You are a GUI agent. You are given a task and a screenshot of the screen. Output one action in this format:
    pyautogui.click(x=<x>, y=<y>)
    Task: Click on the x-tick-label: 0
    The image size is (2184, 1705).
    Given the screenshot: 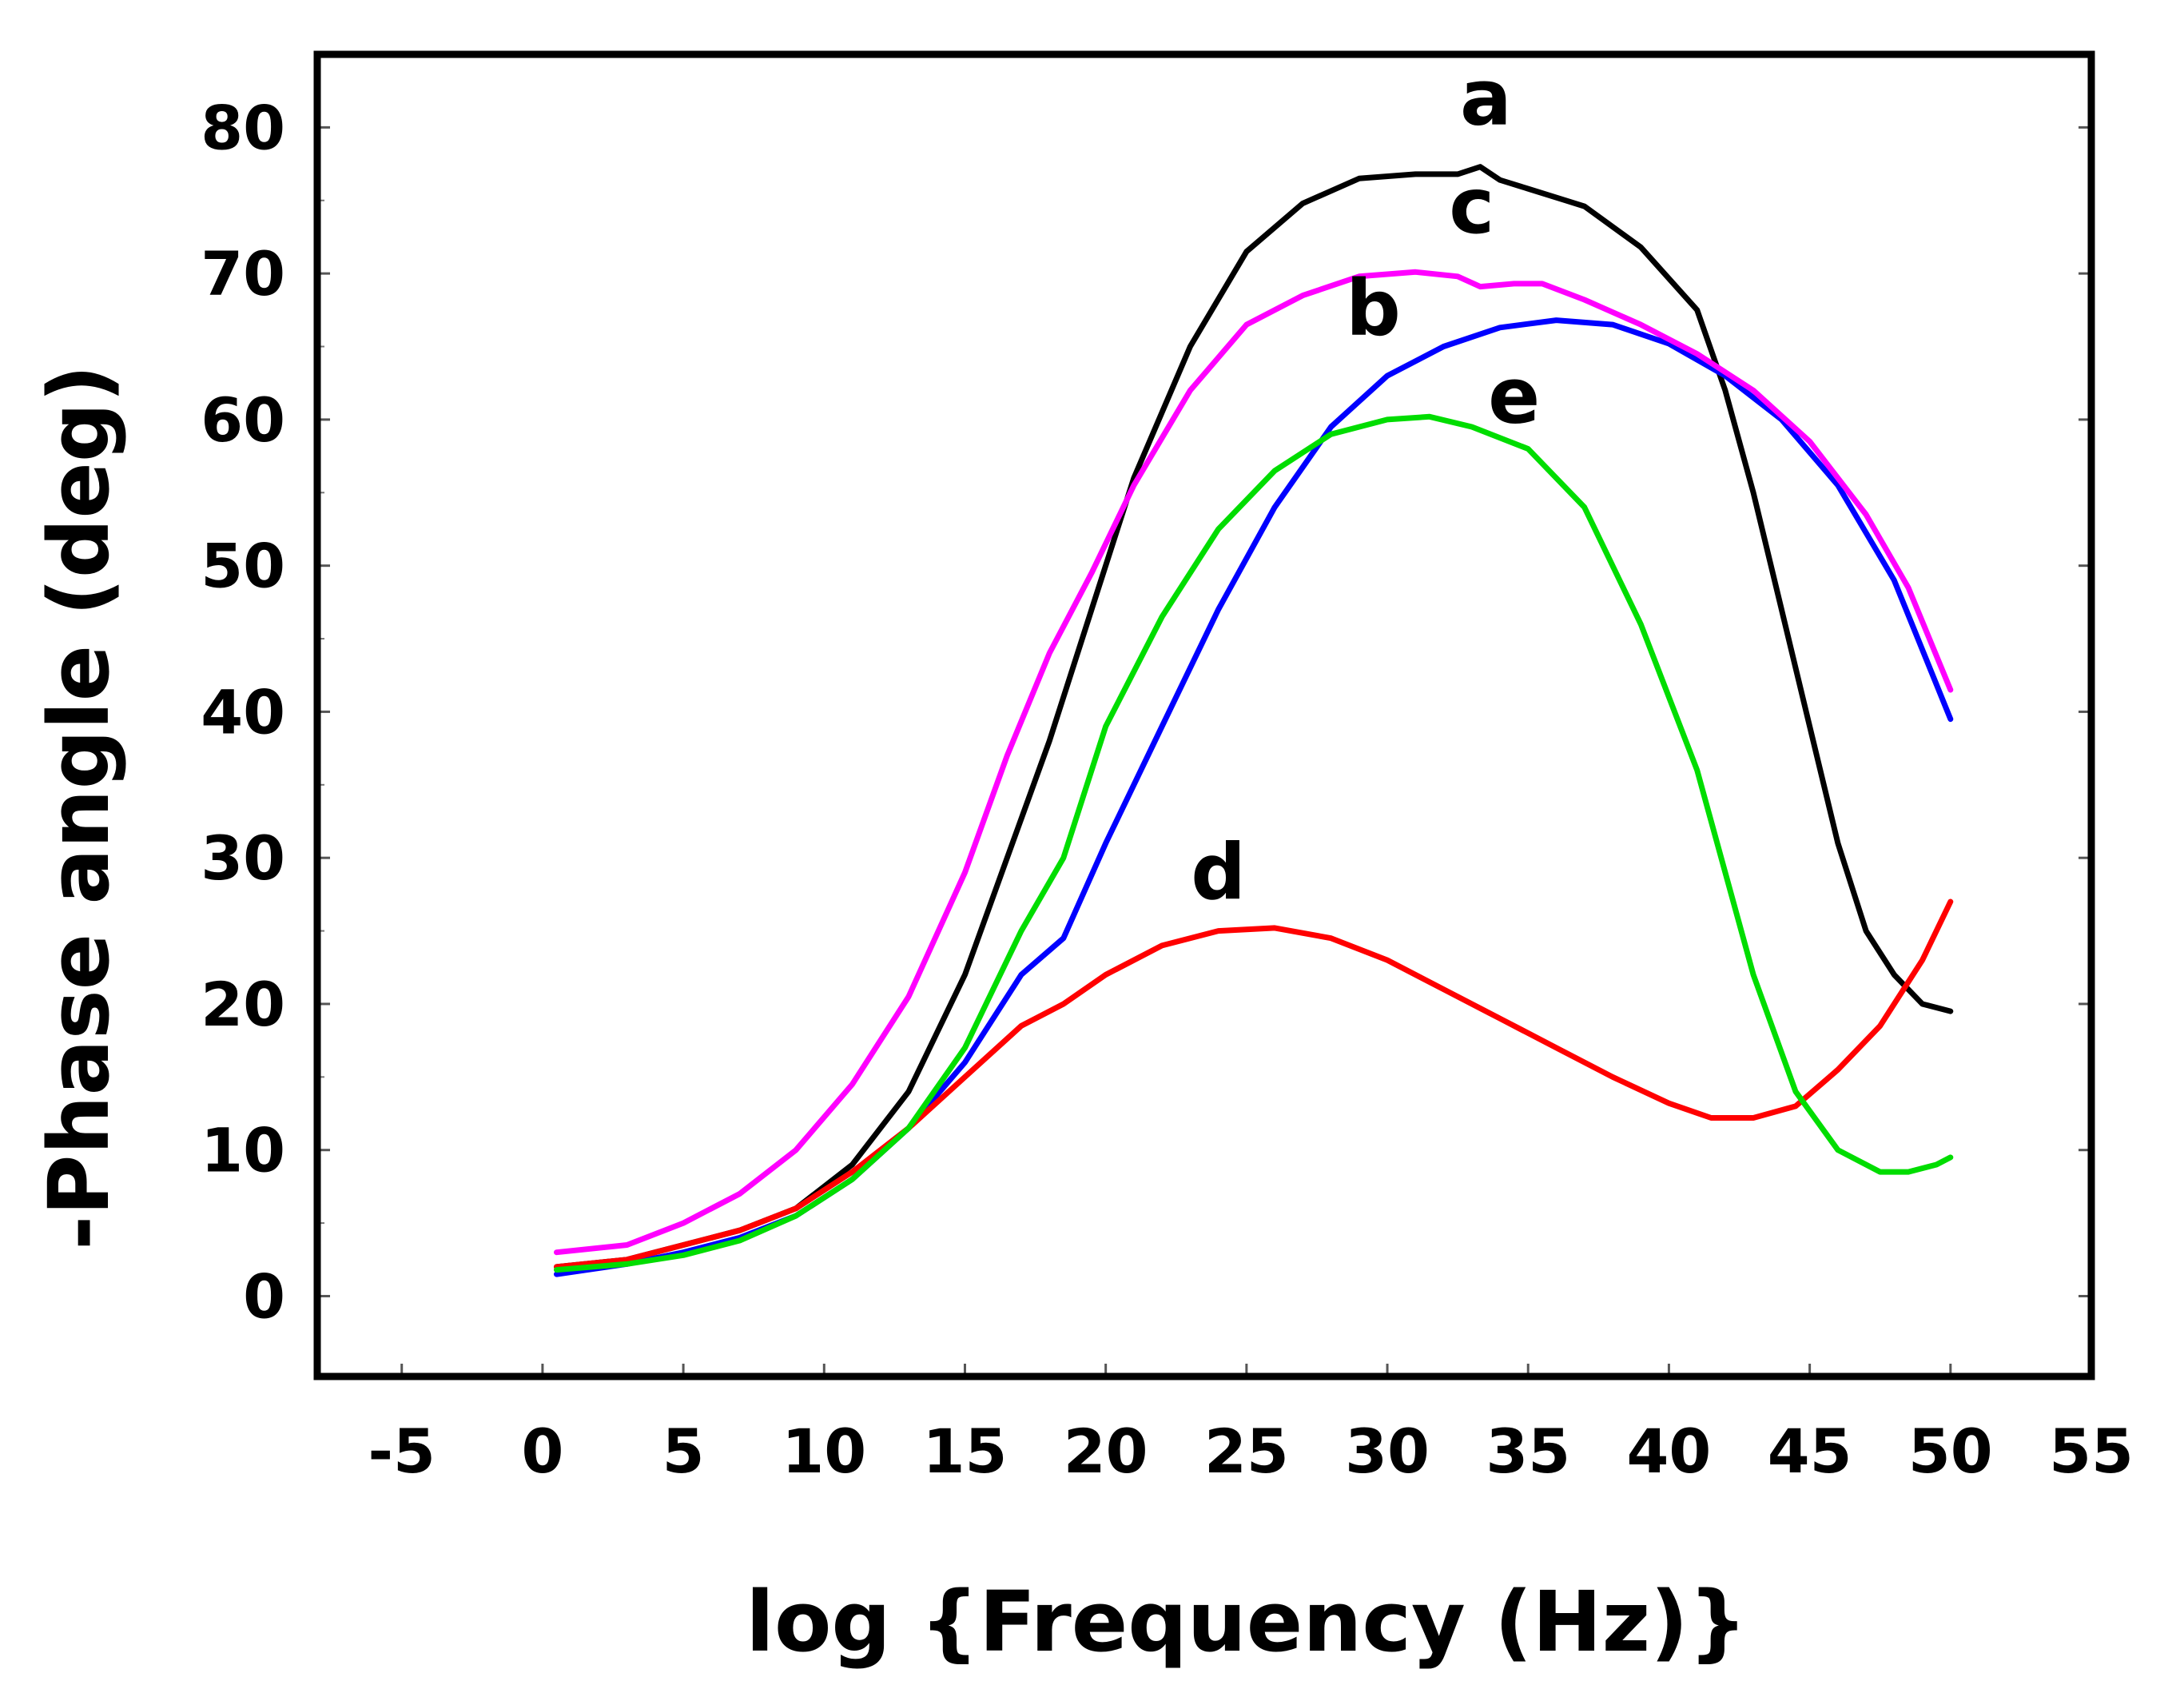 What is the action you would take?
    pyautogui.click(x=542, y=1451)
    